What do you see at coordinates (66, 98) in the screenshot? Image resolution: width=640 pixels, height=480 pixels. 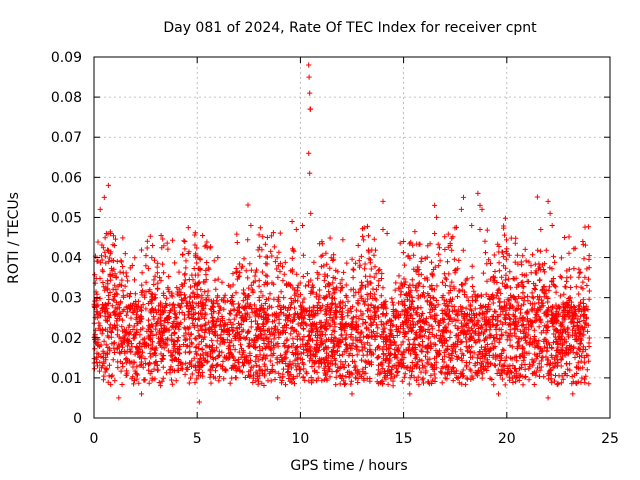 I see `y-tick-label: 0.08` at bounding box center [66, 98].